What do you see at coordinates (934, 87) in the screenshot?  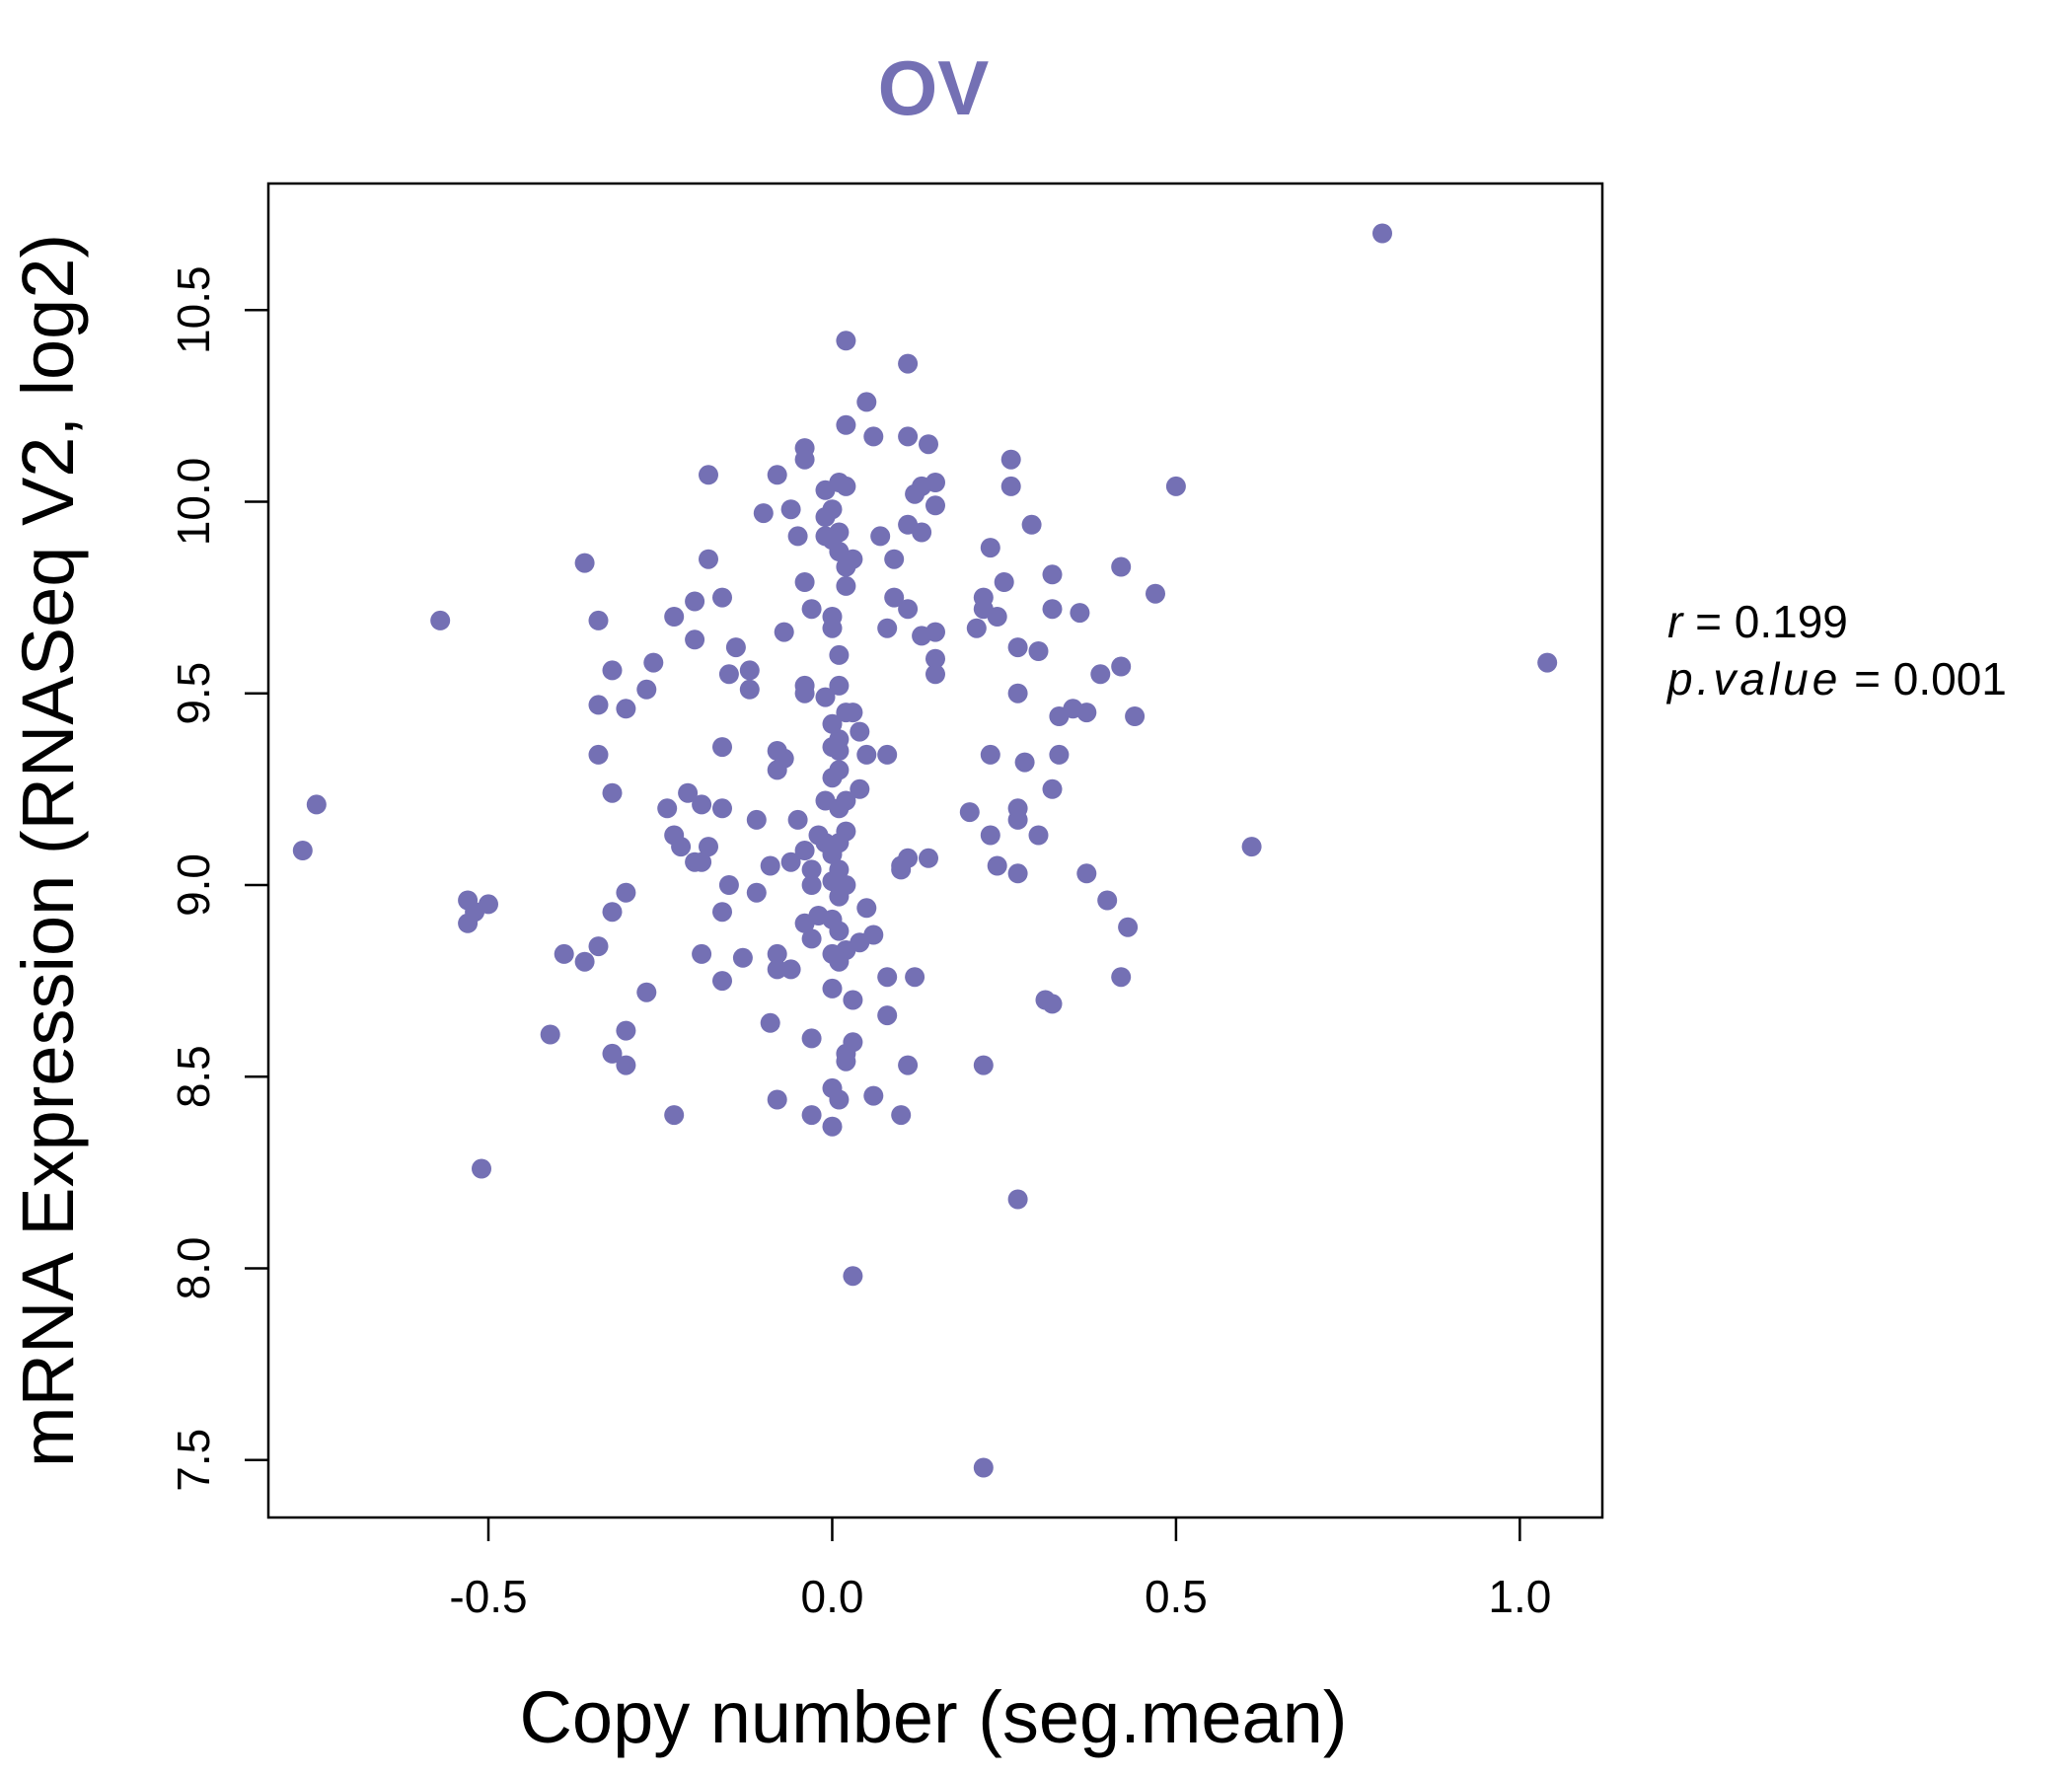 I see `chart-title: OV` at bounding box center [934, 87].